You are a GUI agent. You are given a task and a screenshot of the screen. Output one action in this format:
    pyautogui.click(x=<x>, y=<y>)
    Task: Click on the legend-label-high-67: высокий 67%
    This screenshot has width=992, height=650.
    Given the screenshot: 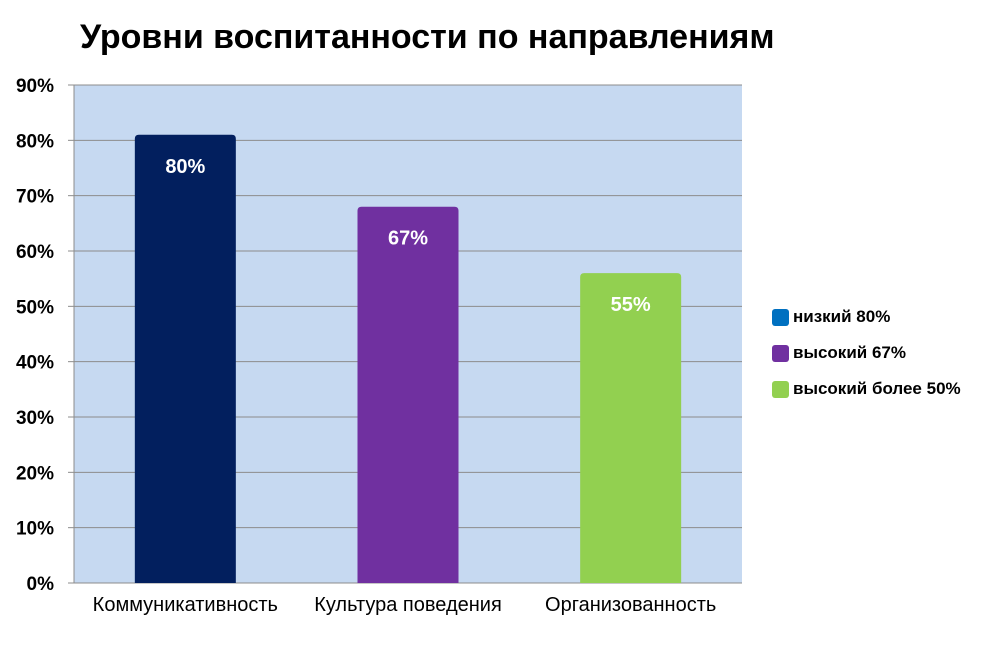 What is the action you would take?
    pyautogui.click(x=849, y=352)
    